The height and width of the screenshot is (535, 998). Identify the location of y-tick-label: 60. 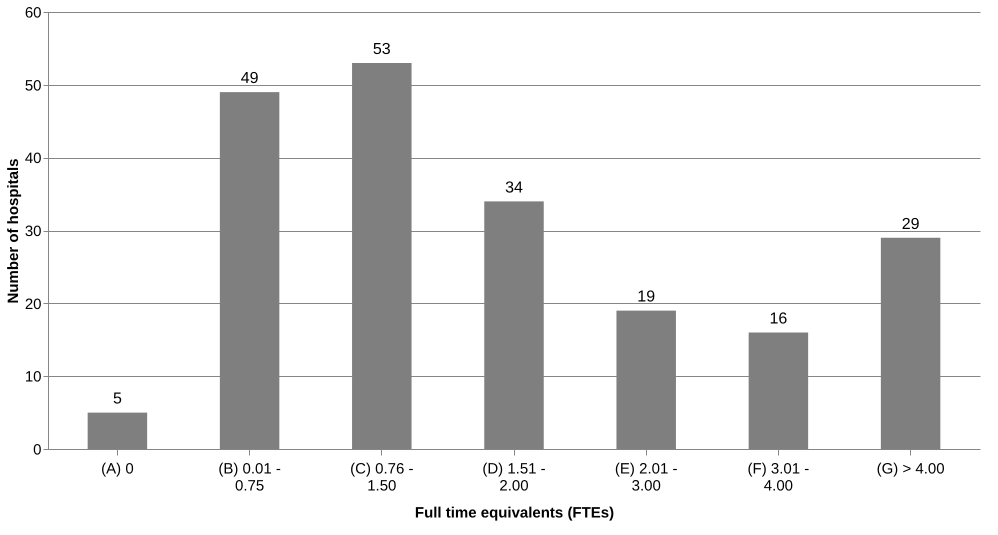
(33, 13).